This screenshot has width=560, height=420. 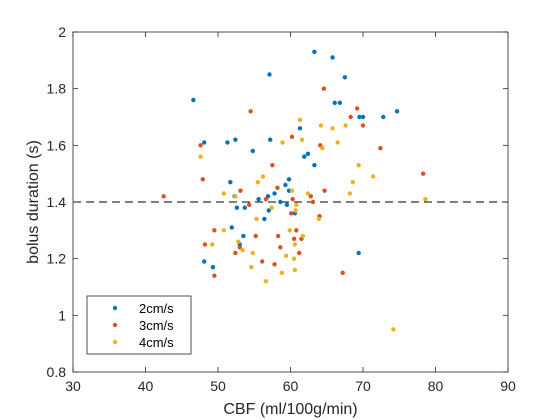 What do you see at coordinates (57, 259) in the screenshot?
I see `y-tick-label: 1.2` at bounding box center [57, 259].